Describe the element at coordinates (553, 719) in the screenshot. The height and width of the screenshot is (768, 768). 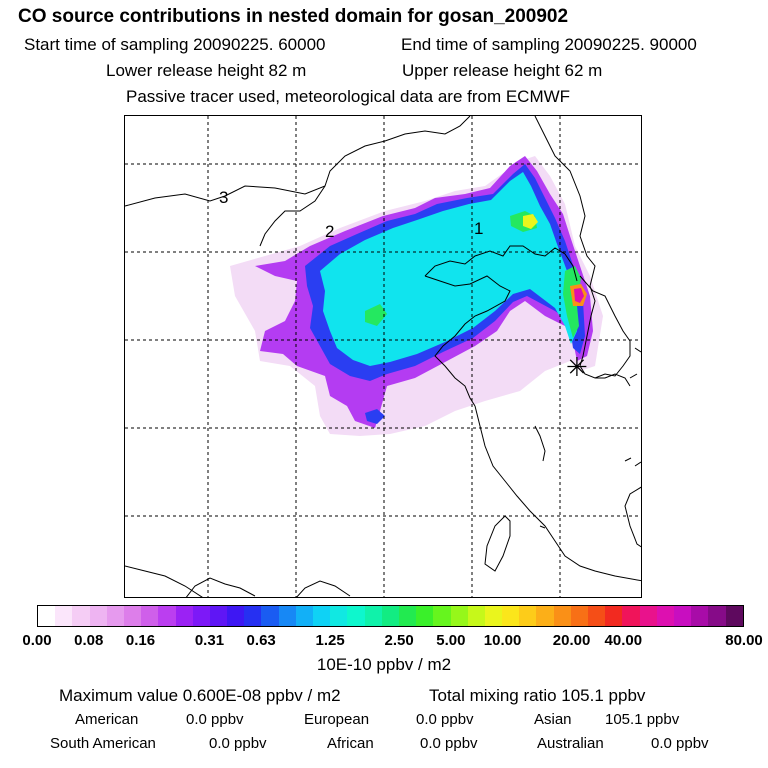
I see `asian-label: Asian` at that location.